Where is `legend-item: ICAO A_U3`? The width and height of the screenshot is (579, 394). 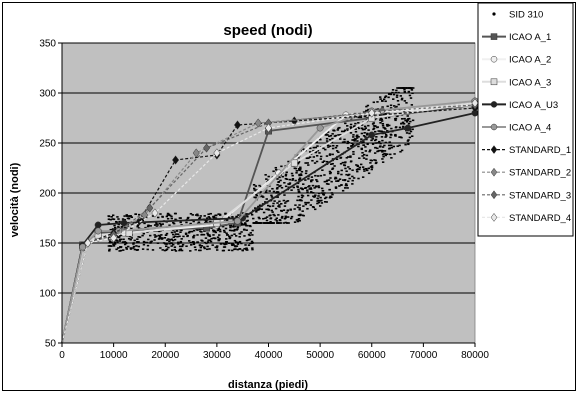 legend-item: ICAO A_U3 is located at coordinates (520, 105).